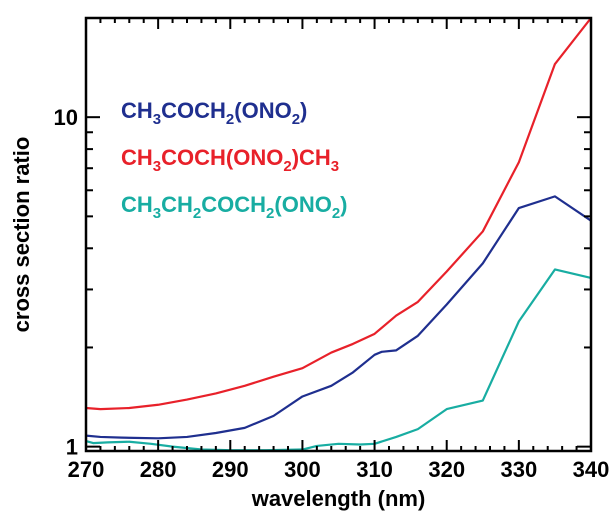 The width and height of the screenshot is (614, 519). Describe the element at coordinates (214, 113) in the screenshot. I see `legend-entry-1: CH3COCH2(ONO2)` at that location.